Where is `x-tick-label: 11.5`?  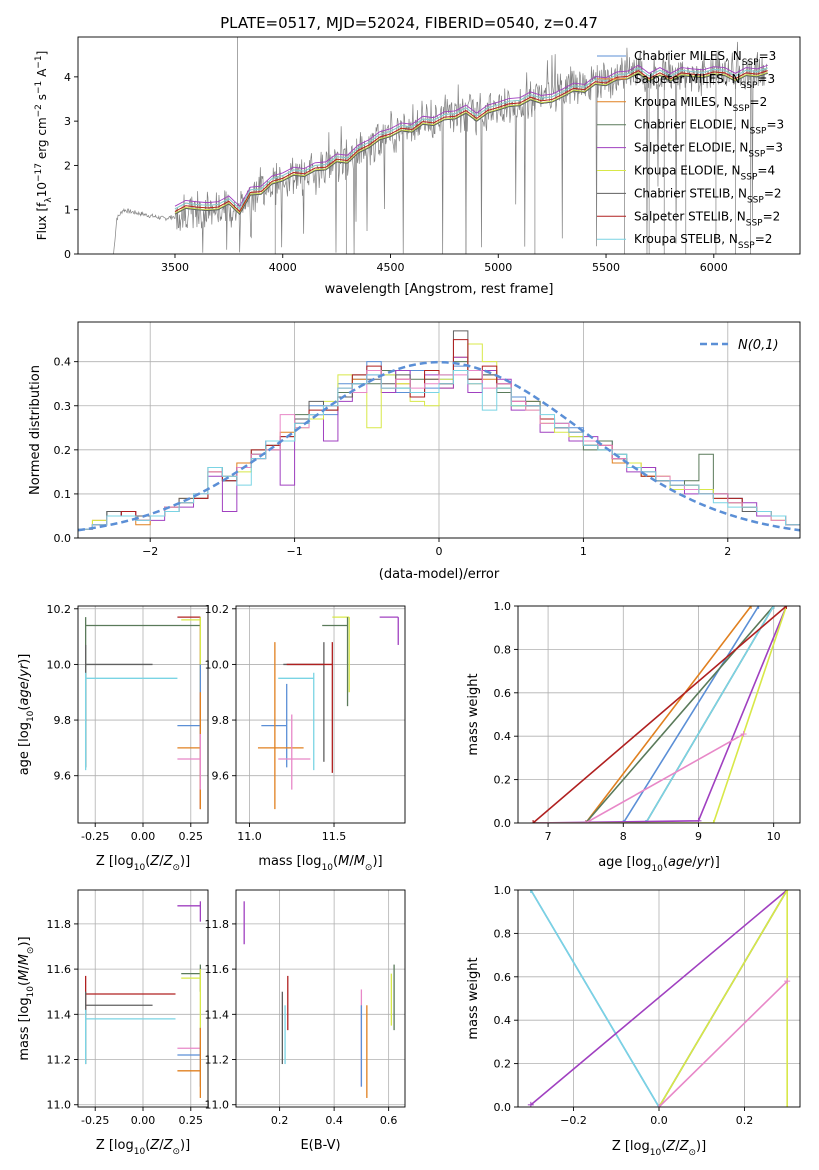 x-tick-label: 11.5 is located at coordinates (334, 836).